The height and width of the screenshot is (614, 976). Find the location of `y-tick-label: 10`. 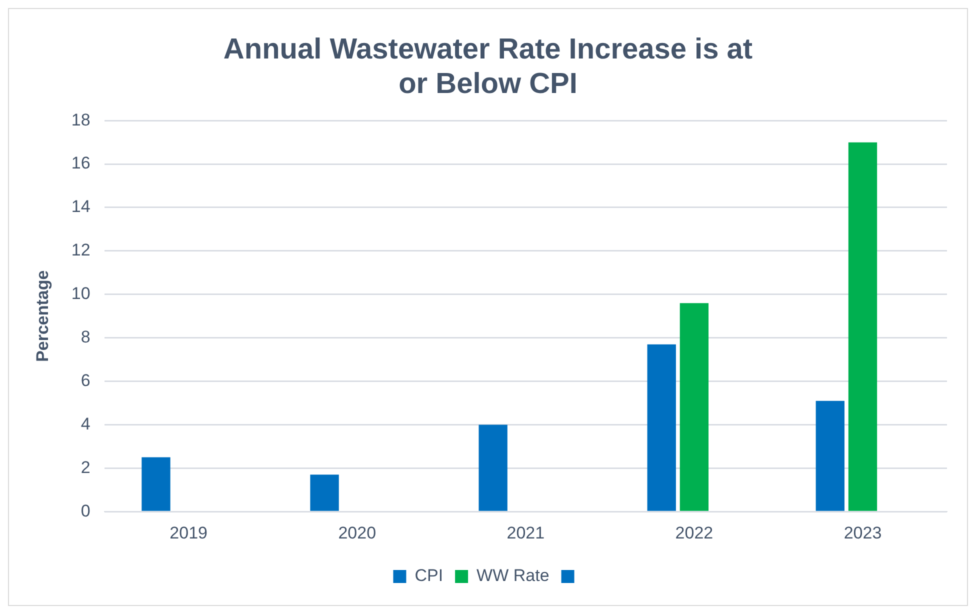

y-tick-label: 10 is located at coordinates (80, 294).